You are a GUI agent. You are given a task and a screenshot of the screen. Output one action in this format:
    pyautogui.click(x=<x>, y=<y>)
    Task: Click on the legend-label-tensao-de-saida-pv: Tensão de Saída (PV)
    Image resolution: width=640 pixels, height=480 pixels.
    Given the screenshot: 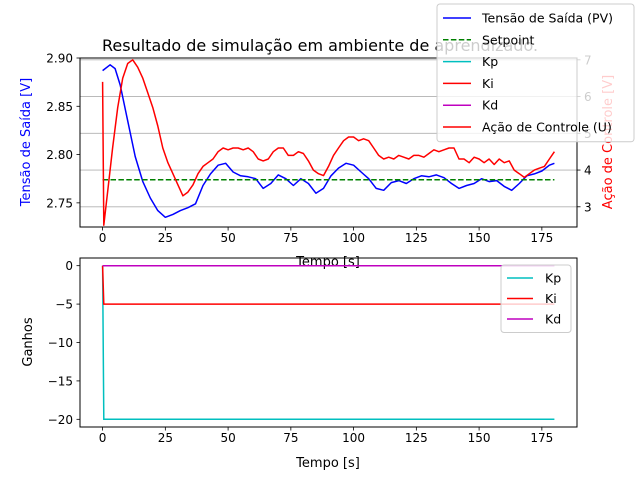 What is the action you would take?
    pyautogui.click(x=547, y=18)
    